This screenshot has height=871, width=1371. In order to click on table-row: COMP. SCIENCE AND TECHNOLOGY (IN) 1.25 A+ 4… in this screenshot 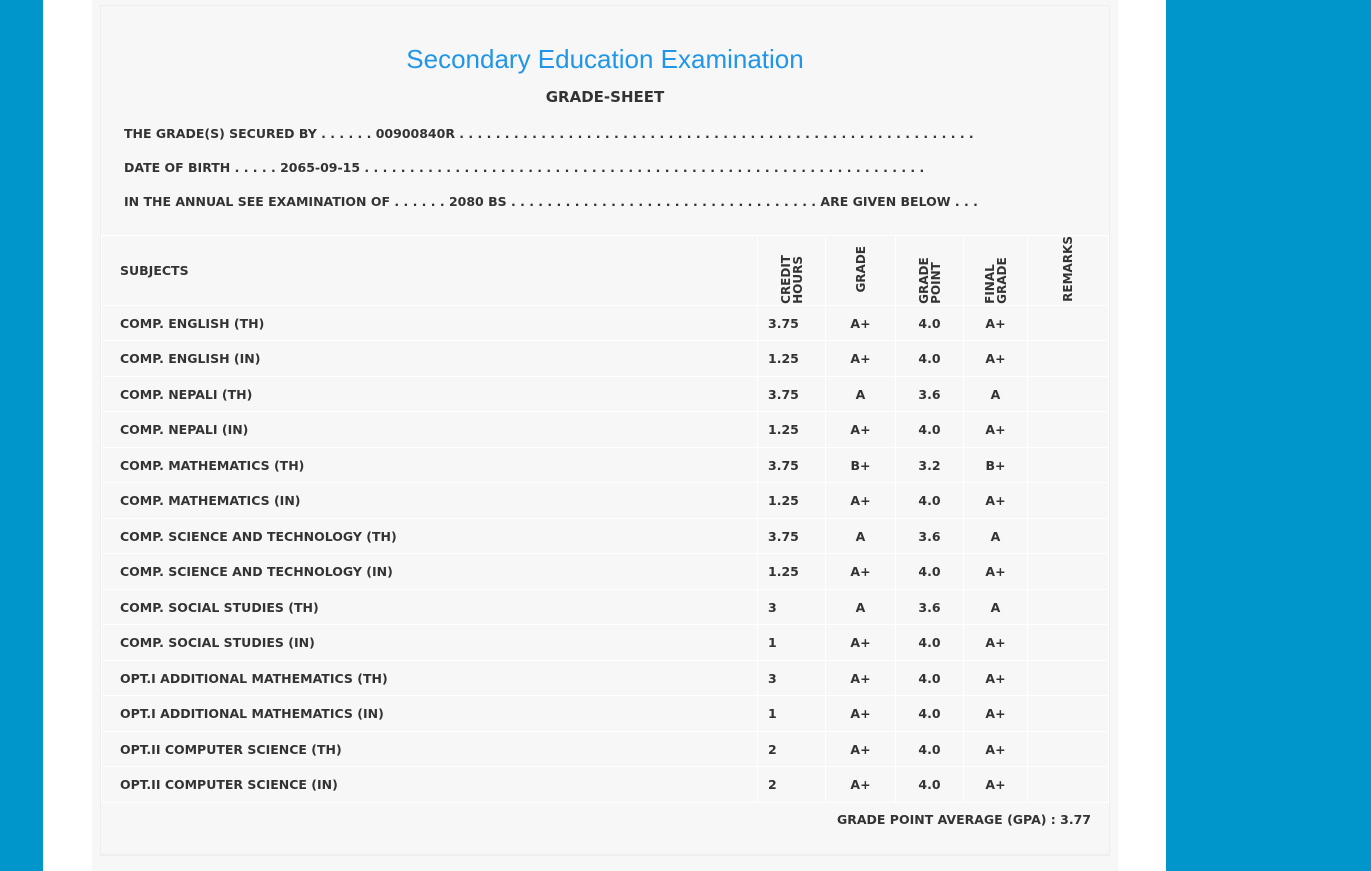, I will do `click(605, 571)`.